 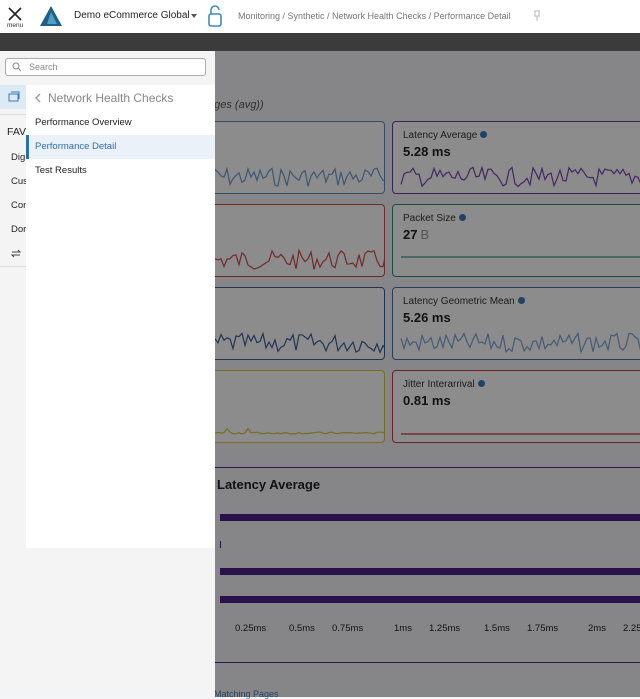 What do you see at coordinates (427, 151) in the screenshot?
I see `card-value: 5.28 ms` at bounding box center [427, 151].